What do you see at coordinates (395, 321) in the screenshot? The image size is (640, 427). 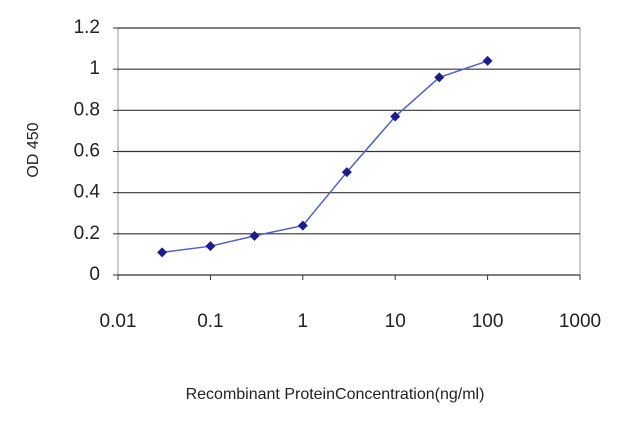 I see `x-tick-label: 10` at bounding box center [395, 321].